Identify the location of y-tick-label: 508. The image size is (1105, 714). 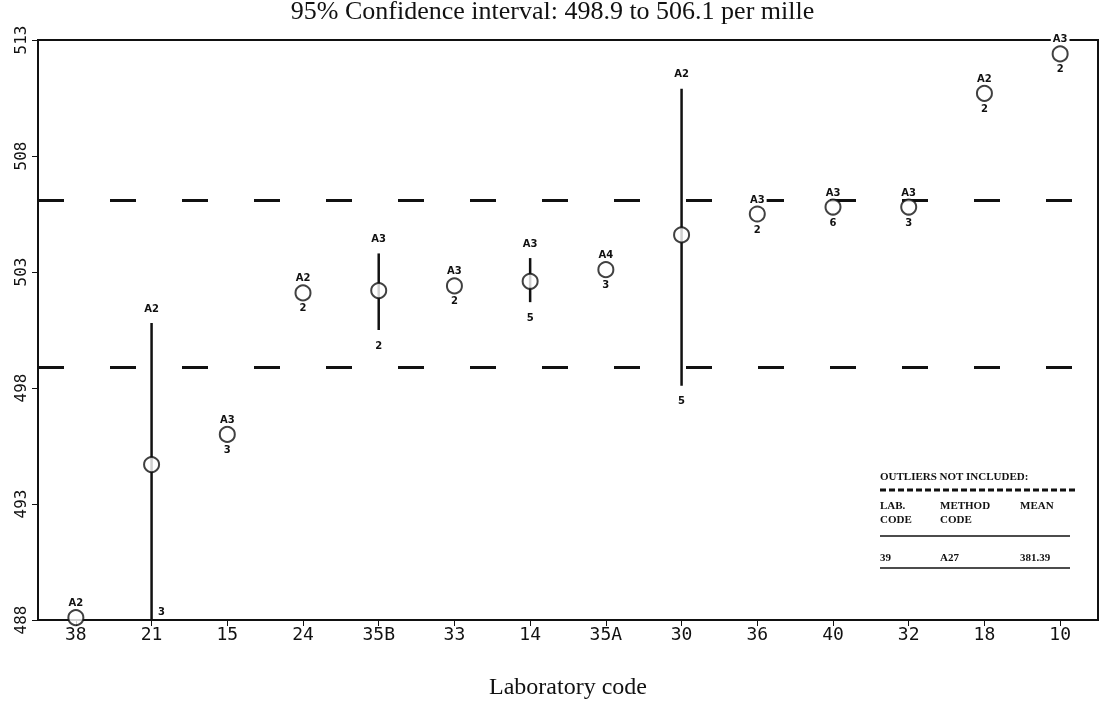
(20, 156).